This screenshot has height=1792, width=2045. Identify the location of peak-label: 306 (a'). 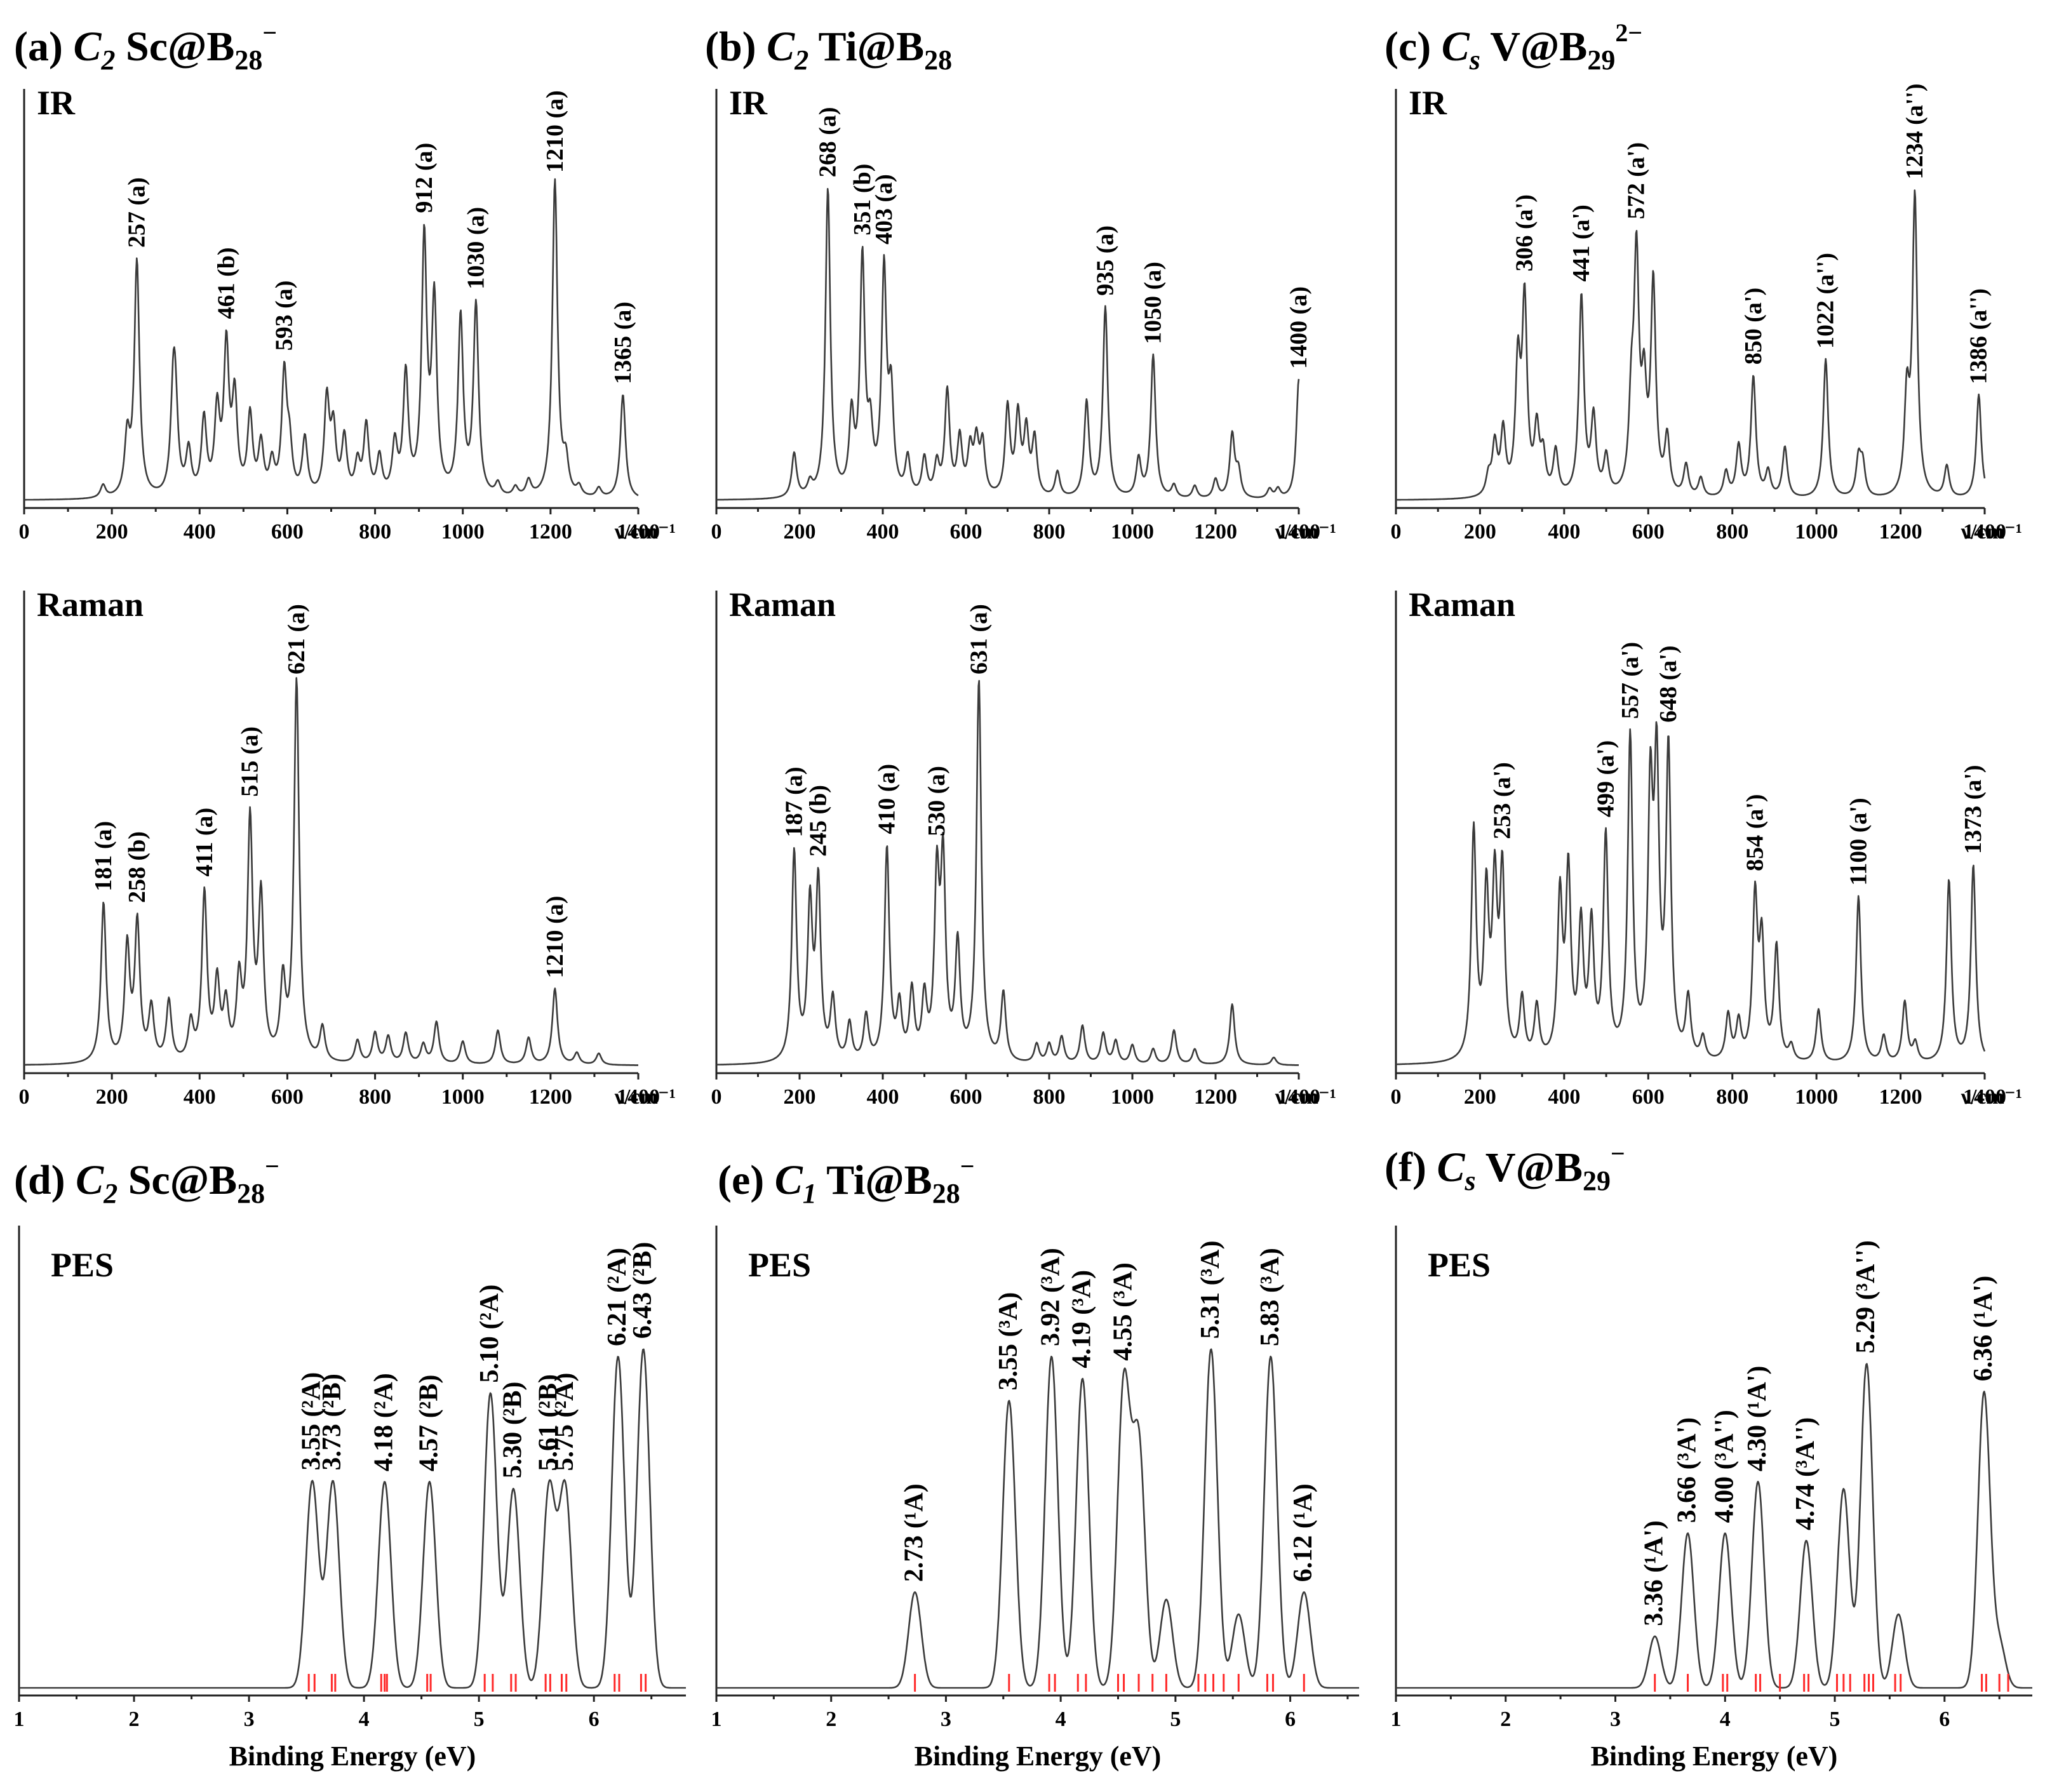
(1525, 232).